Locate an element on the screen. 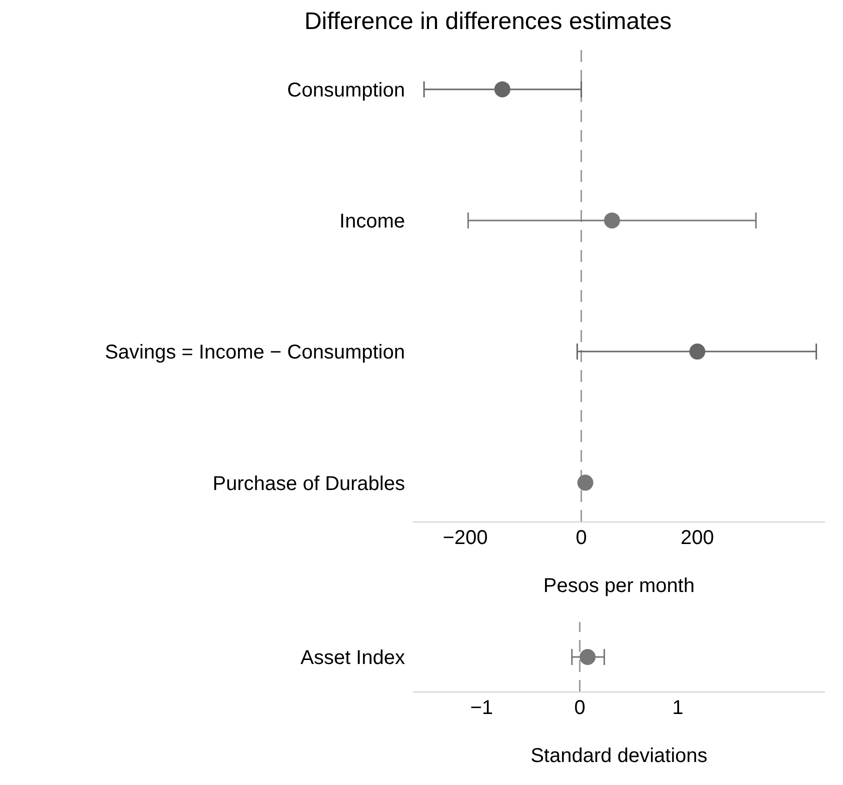 This screenshot has height=785, width=843. x-axis-title: Pesos per month is located at coordinates (619, 586).